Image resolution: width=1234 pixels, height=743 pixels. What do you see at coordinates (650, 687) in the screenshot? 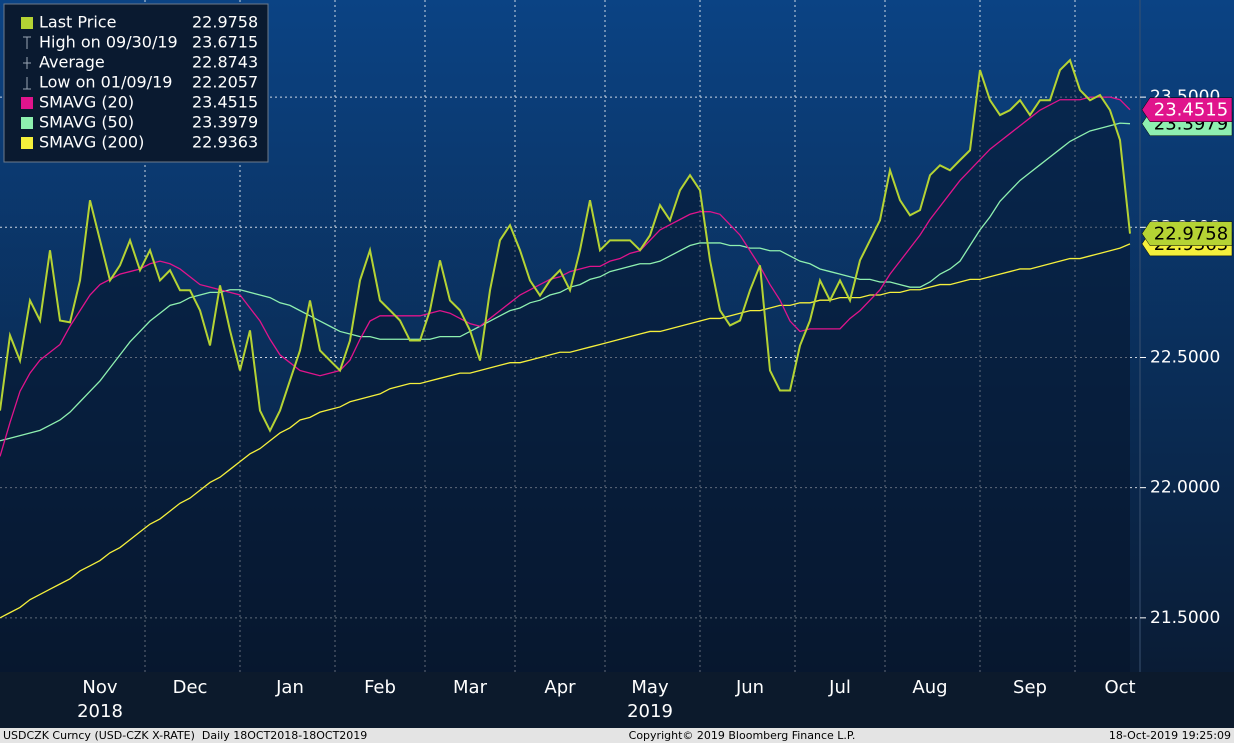
I see `x-tick-label: May` at bounding box center [650, 687].